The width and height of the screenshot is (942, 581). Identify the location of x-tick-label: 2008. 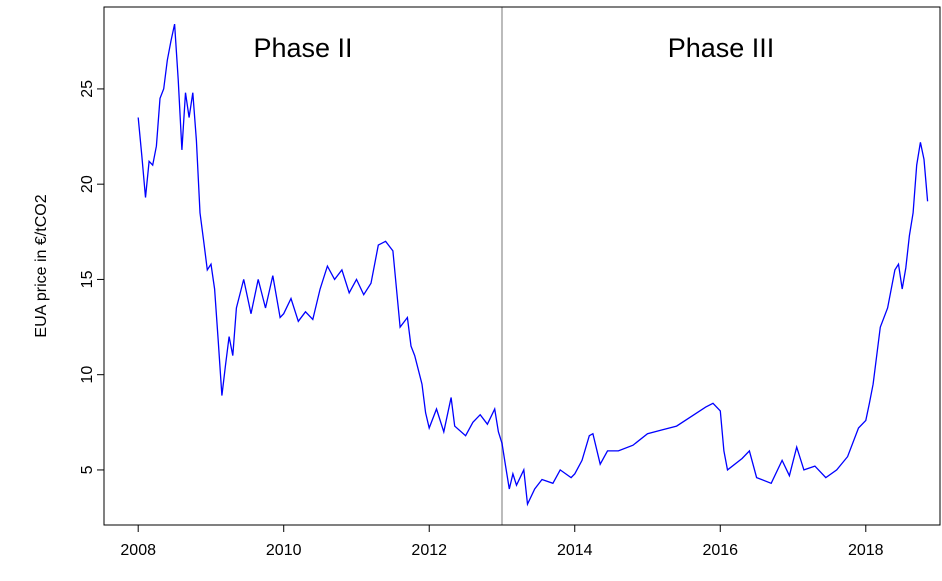
(138, 550).